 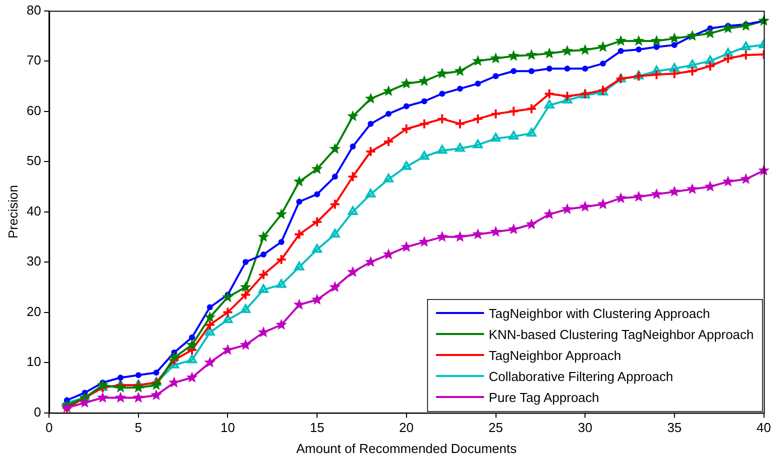 What do you see at coordinates (38, 412) in the screenshot?
I see `y-tick-label: 0` at bounding box center [38, 412].